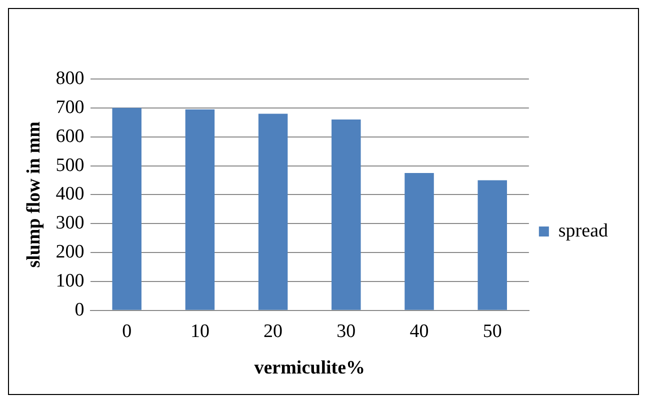 The image size is (647, 403). What do you see at coordinates (127, 331) in the screenshot?
I see `x-tick-label: 0` at bounding box center [127, 331].